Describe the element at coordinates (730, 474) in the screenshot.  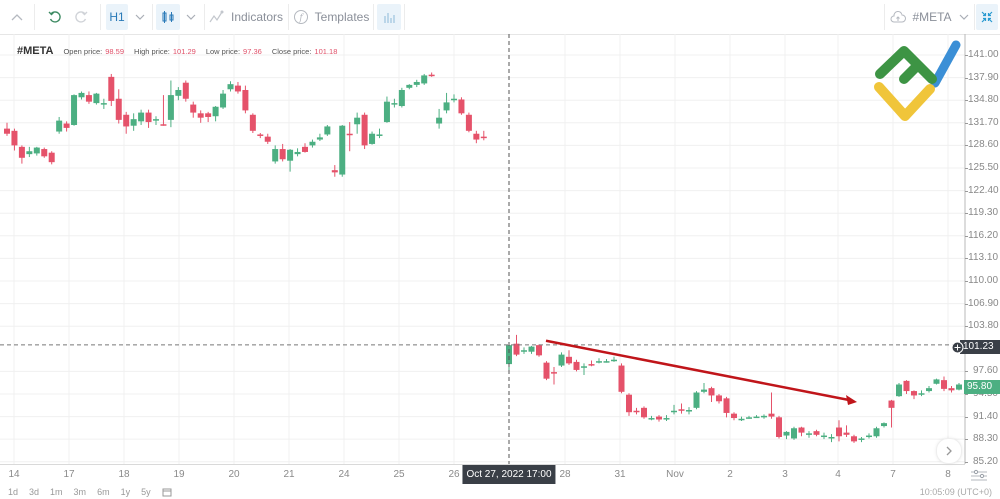
I see `time-axis-label: 2` at that location.